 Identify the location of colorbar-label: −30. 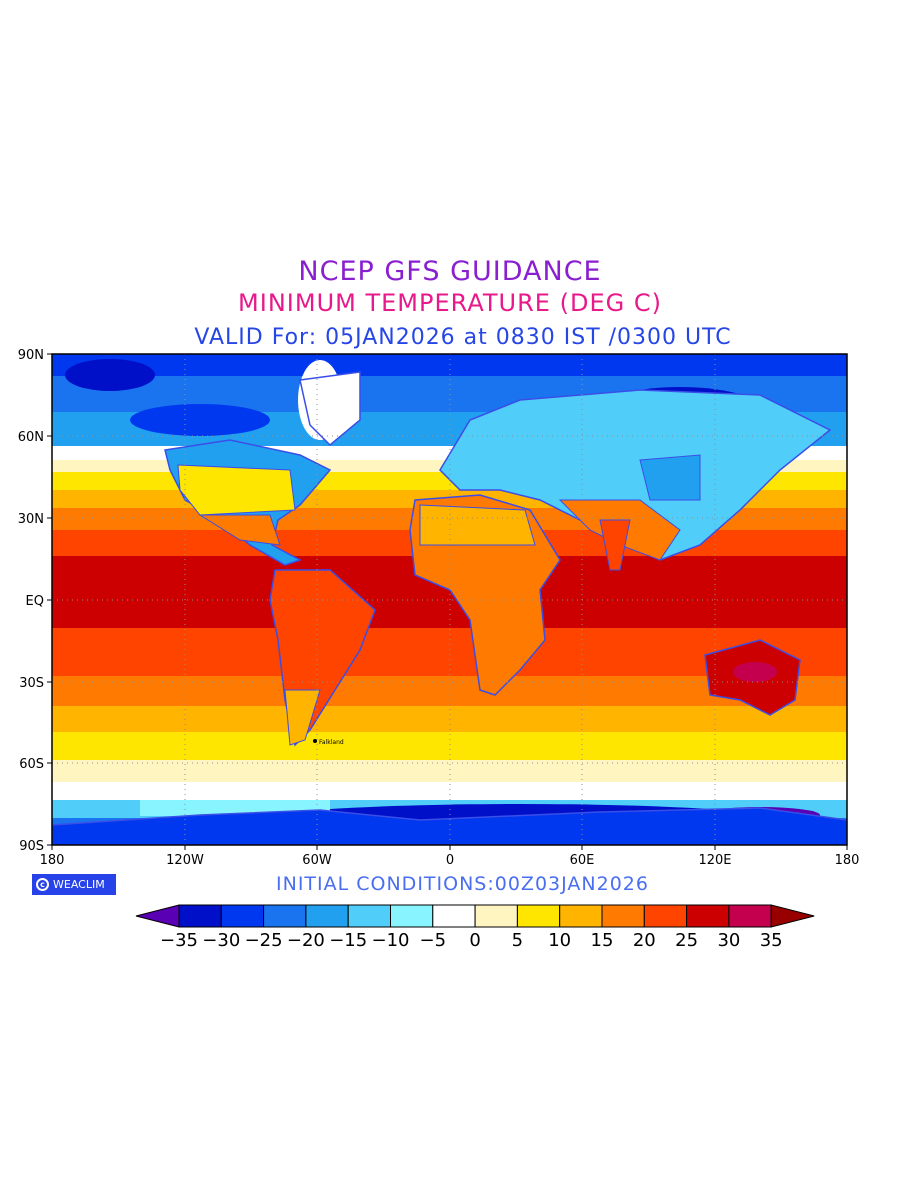
(221, 940).